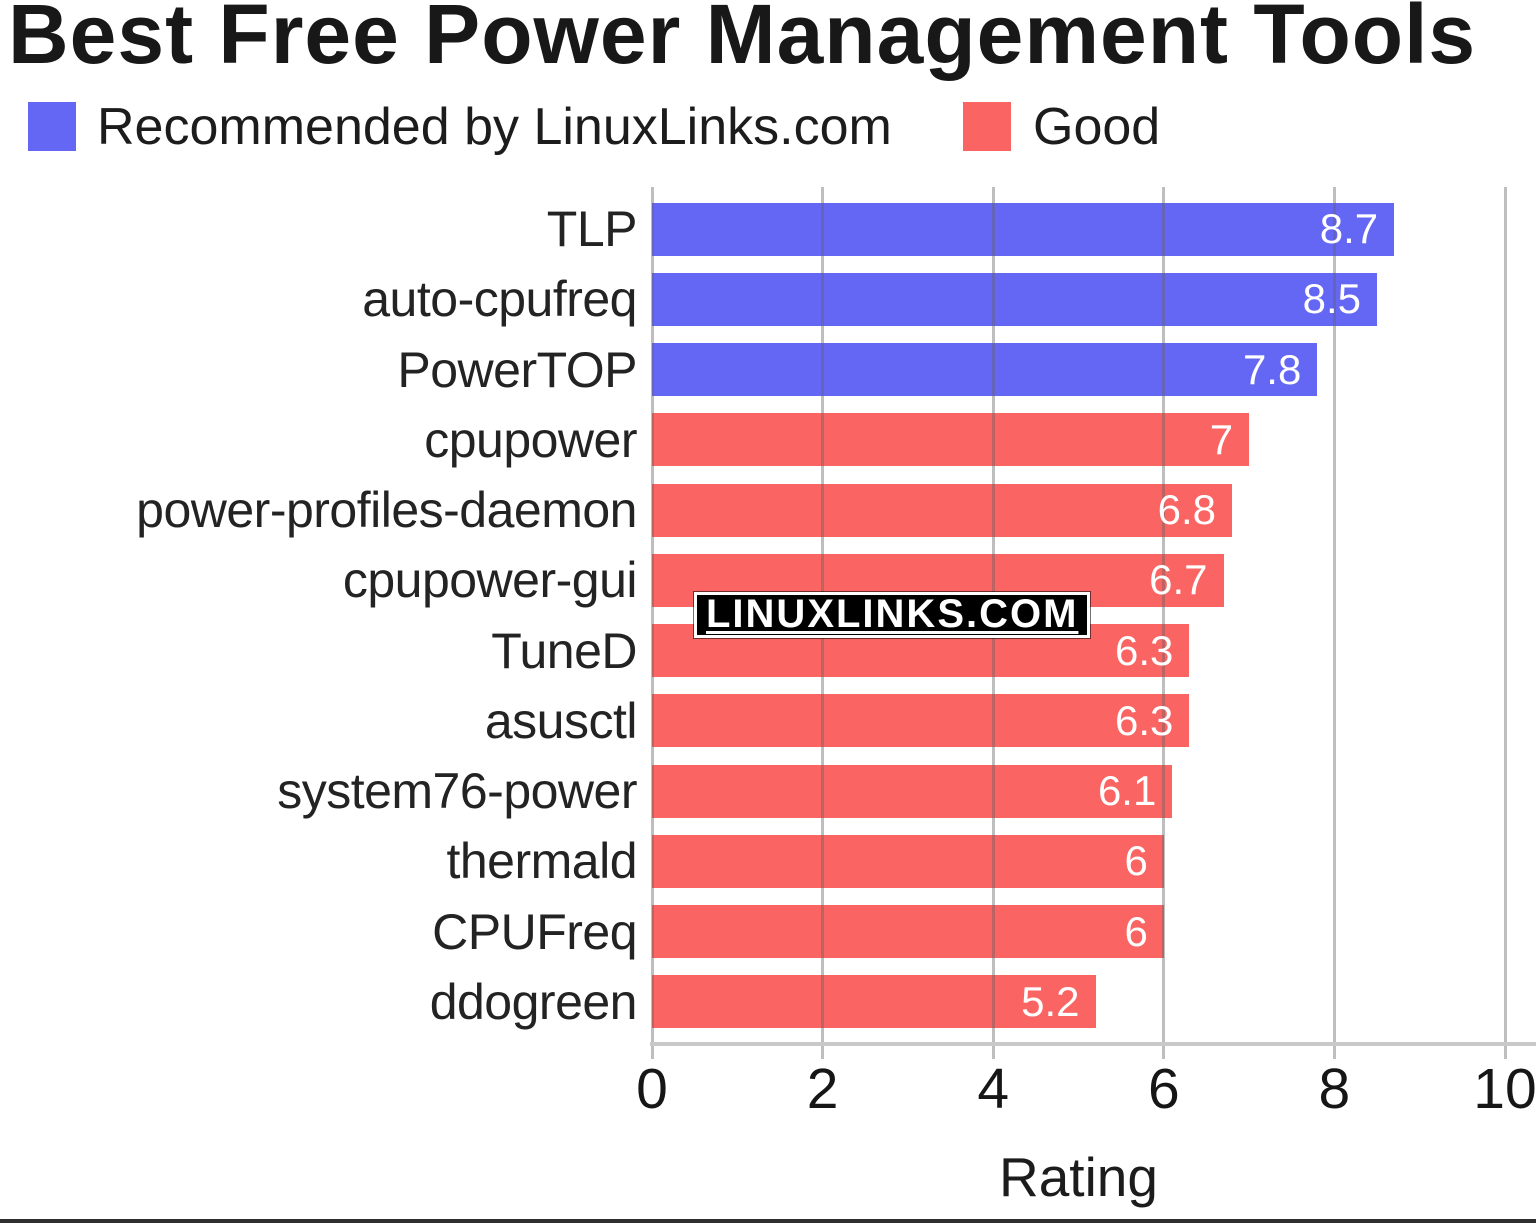 Image resolution: width=1536 pixels, height=1225 pixels. What do you see at coordinates (892, 615) in the screenshot?
I see `watermark-linuxlinks: LINUXLINKS.COM` at bounding box center [892, 615].